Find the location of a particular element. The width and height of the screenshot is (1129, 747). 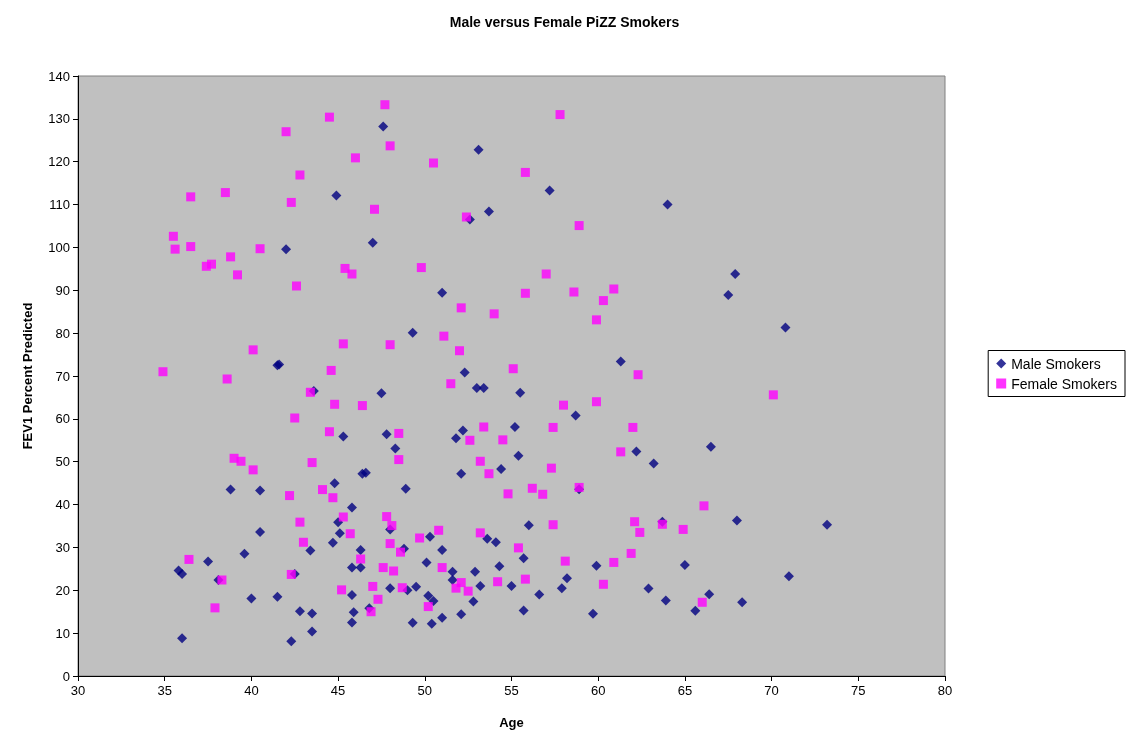

y-tick-label: 50 is located at coordinates (62, 462).